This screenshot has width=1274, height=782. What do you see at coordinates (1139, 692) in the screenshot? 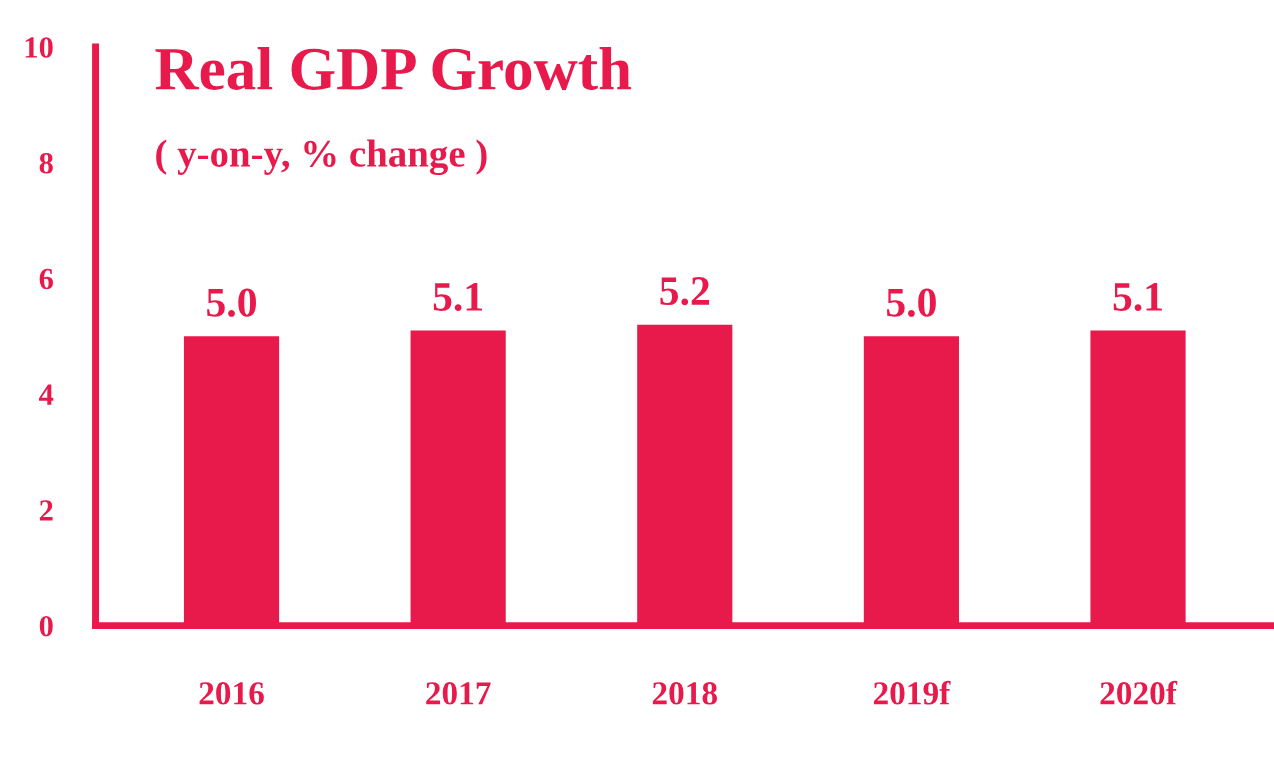
I see `x-tick-label: 2020f` at bounding box center [1139, 692].